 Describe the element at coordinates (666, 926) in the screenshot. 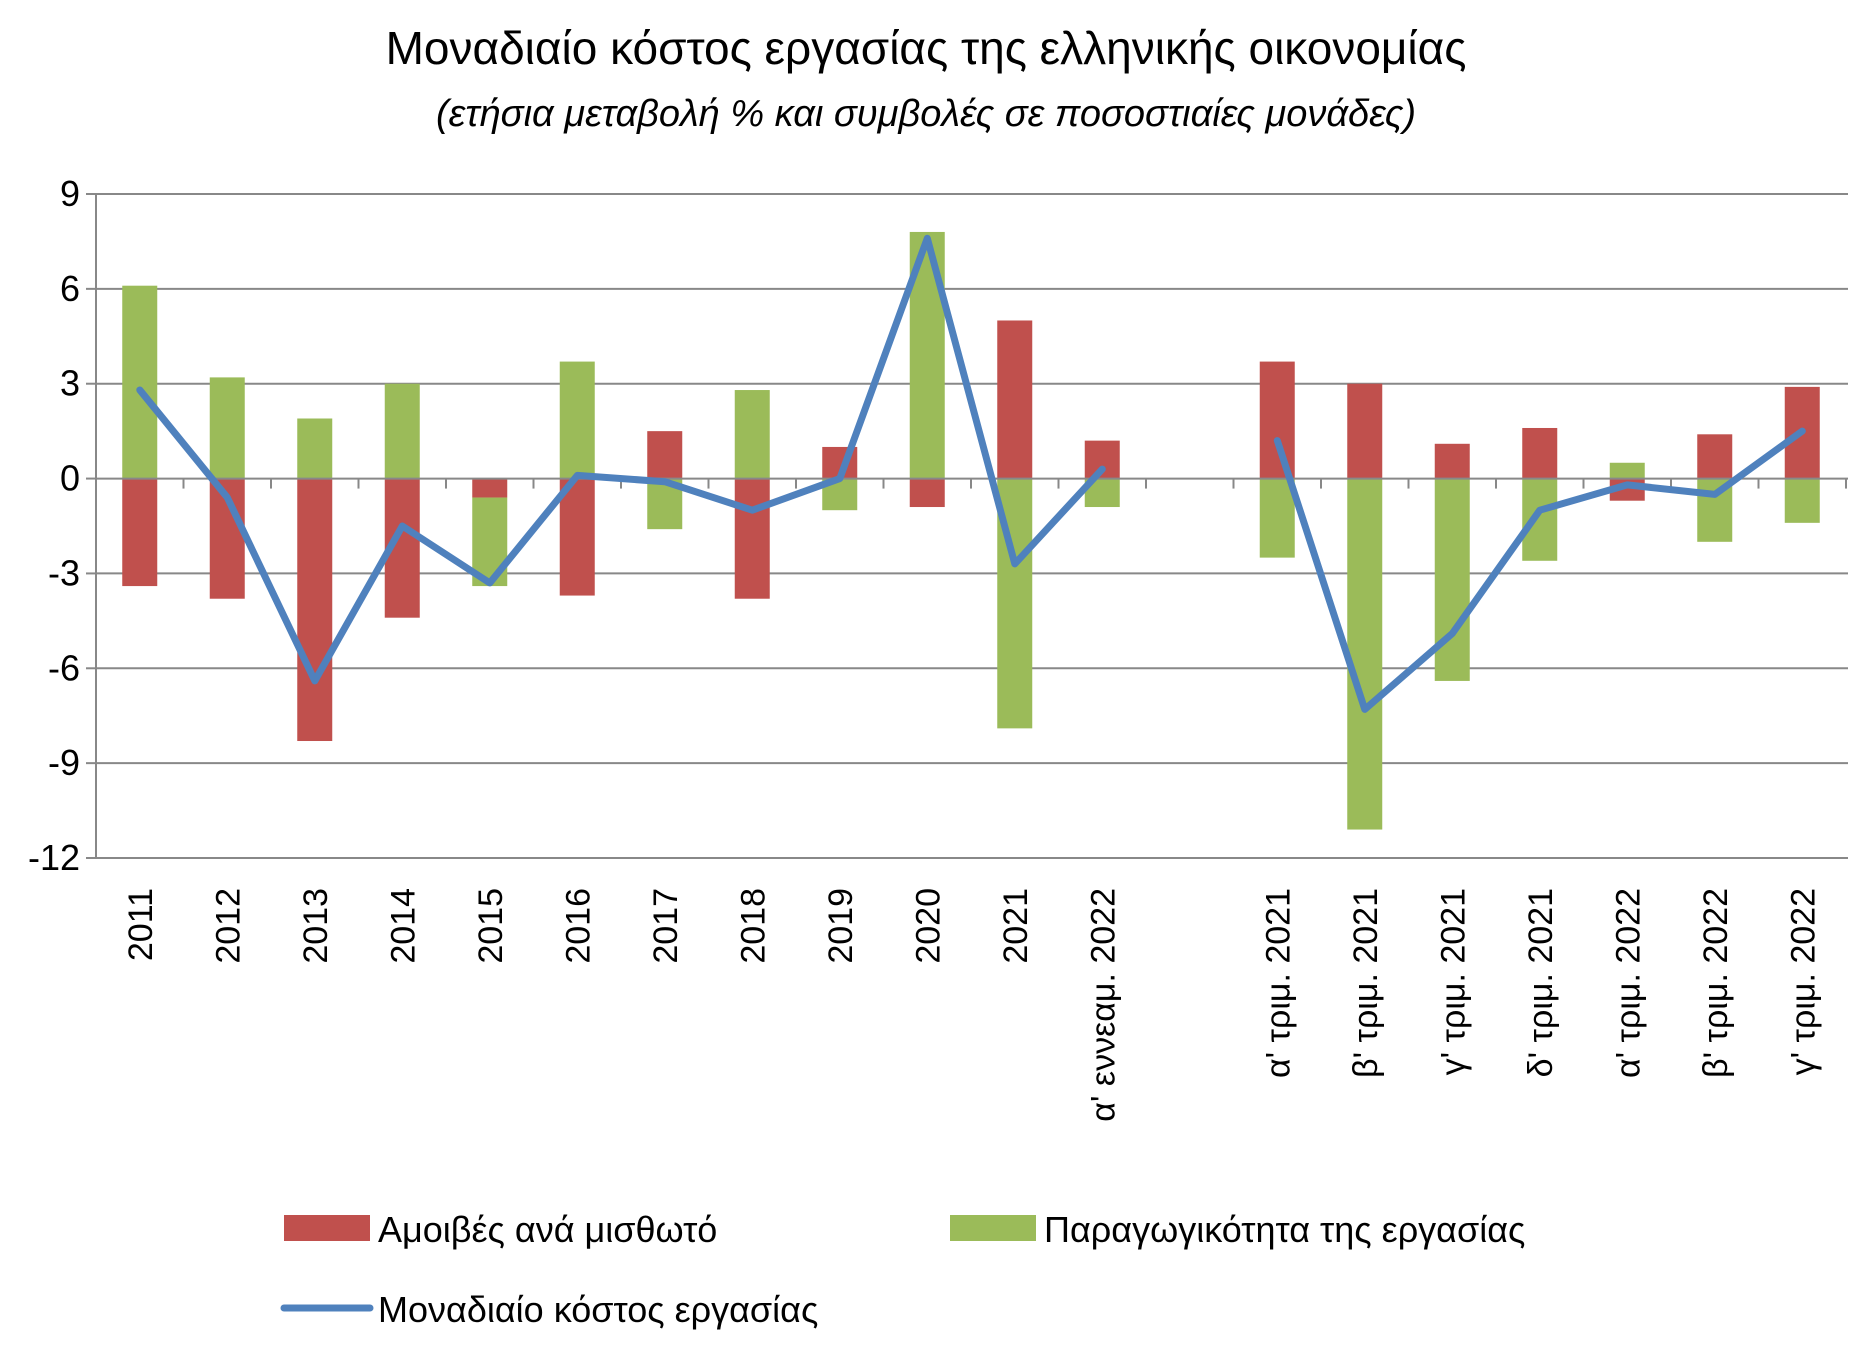

I see `x-category-label: 2017` at that location.